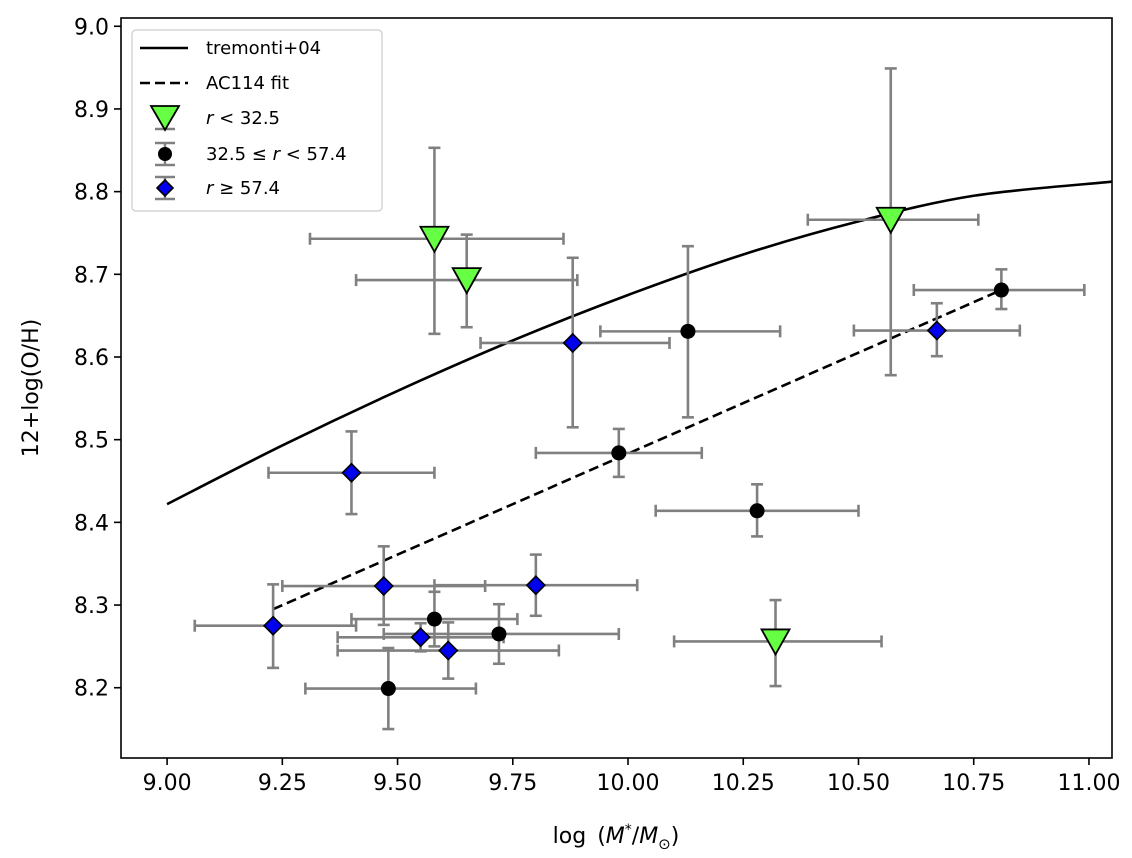 The width and height of the screenshot is (1132, 858). Describe the element at coordinates (91, 358) in the screenshot. I see `y-tick-label: 8.6` at that location.